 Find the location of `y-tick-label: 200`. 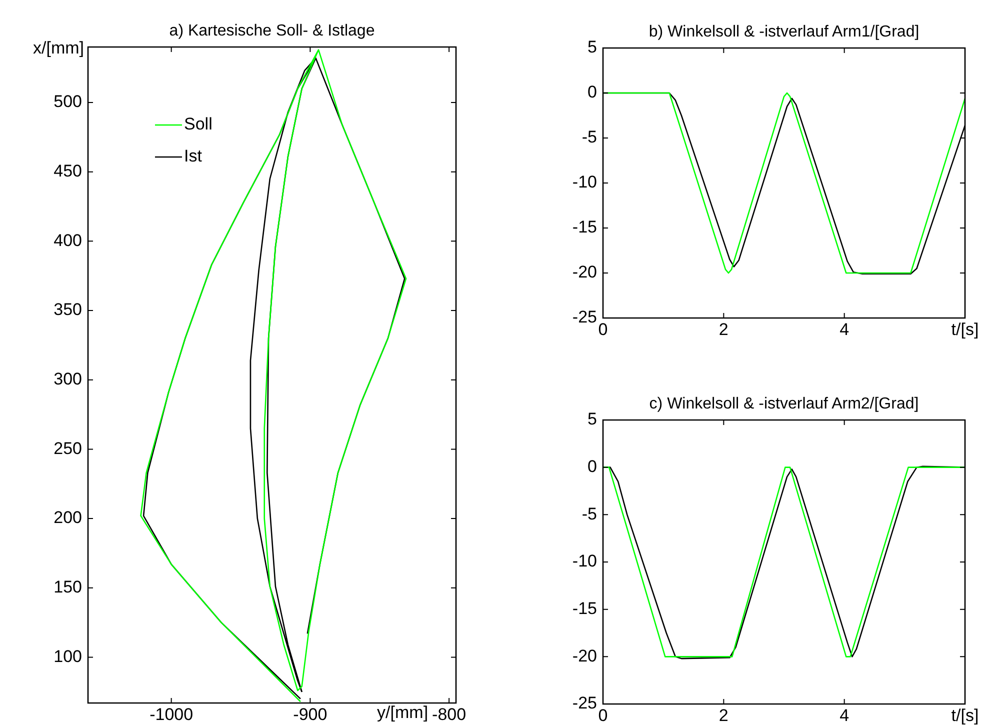

y-tick-label: 200 is located at coordinates (68, 518).